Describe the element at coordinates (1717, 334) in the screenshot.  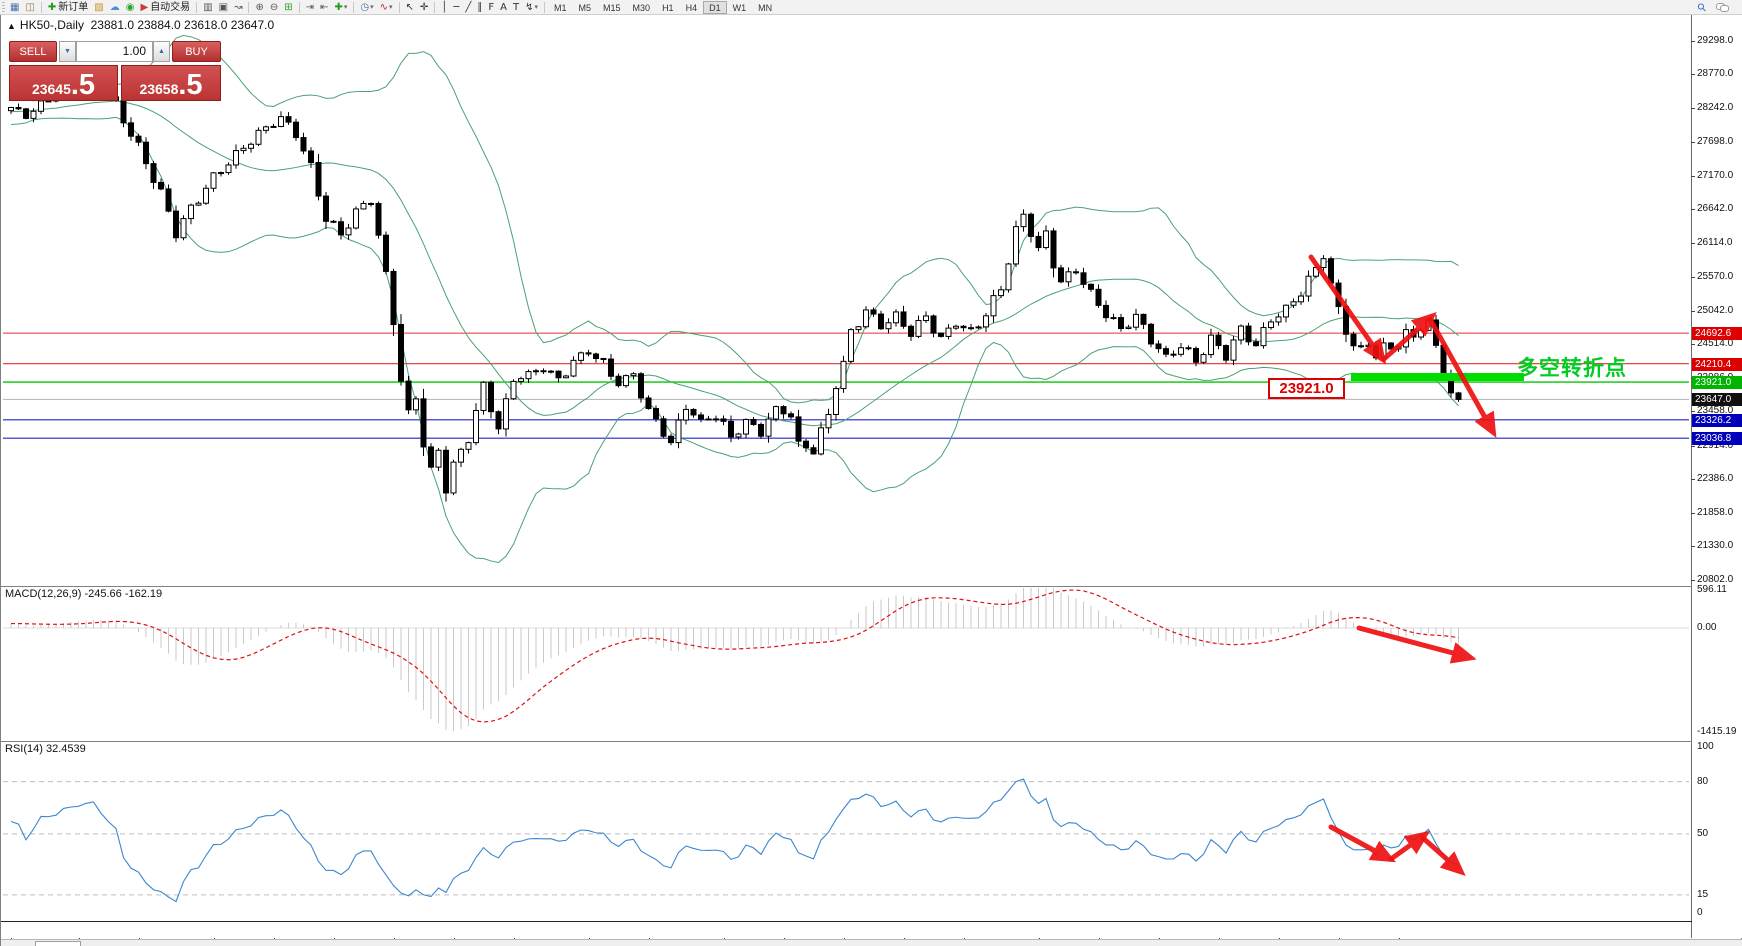
I see `price-badge-24692.6: 24692.6` at that location.